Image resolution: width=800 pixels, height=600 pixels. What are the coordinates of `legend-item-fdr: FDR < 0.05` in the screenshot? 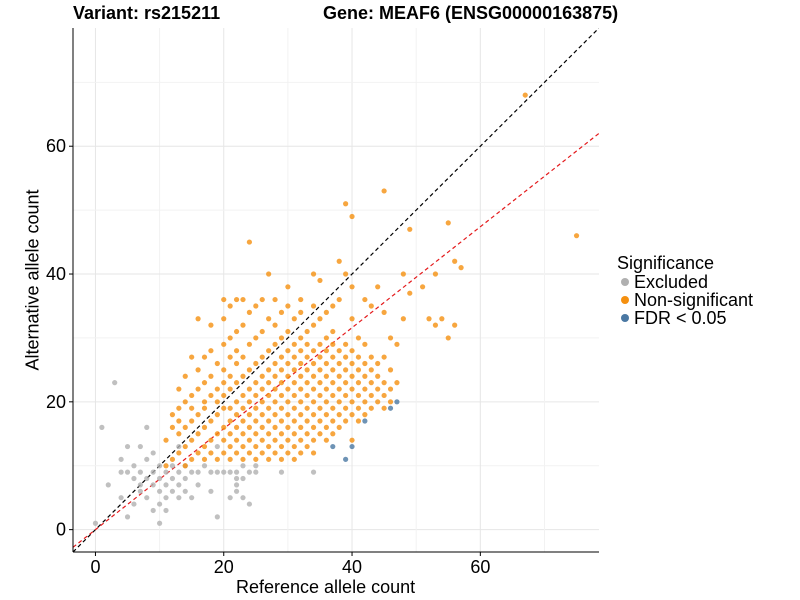 It's located at (685, 318).